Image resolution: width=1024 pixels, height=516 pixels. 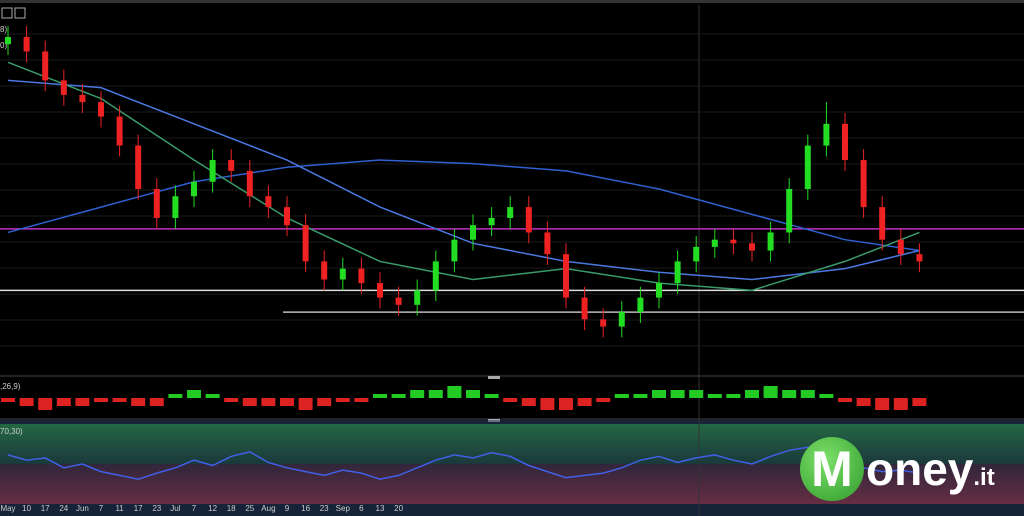 What do you see at coordinates (463, 463) in the screenshot?
I see `rsi-line` at bounding box center [463, 463].